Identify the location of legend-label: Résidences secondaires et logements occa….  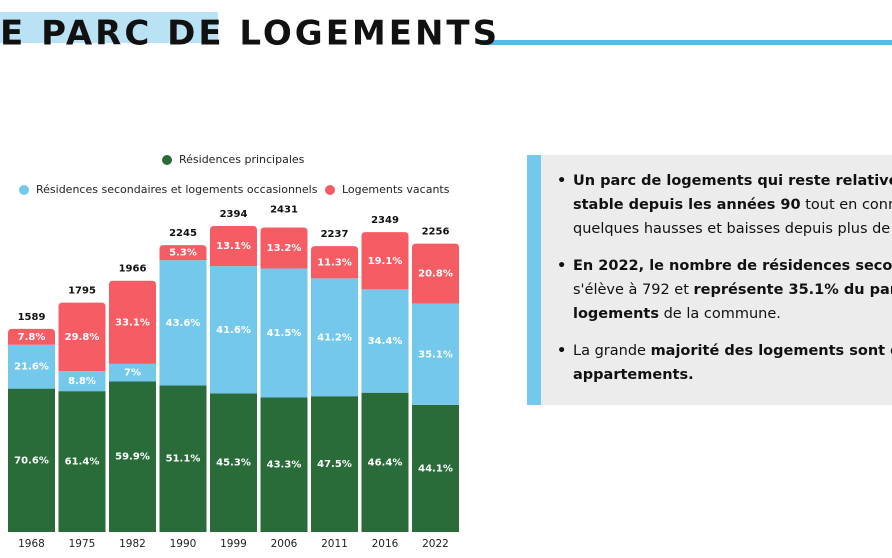
(177, 189).